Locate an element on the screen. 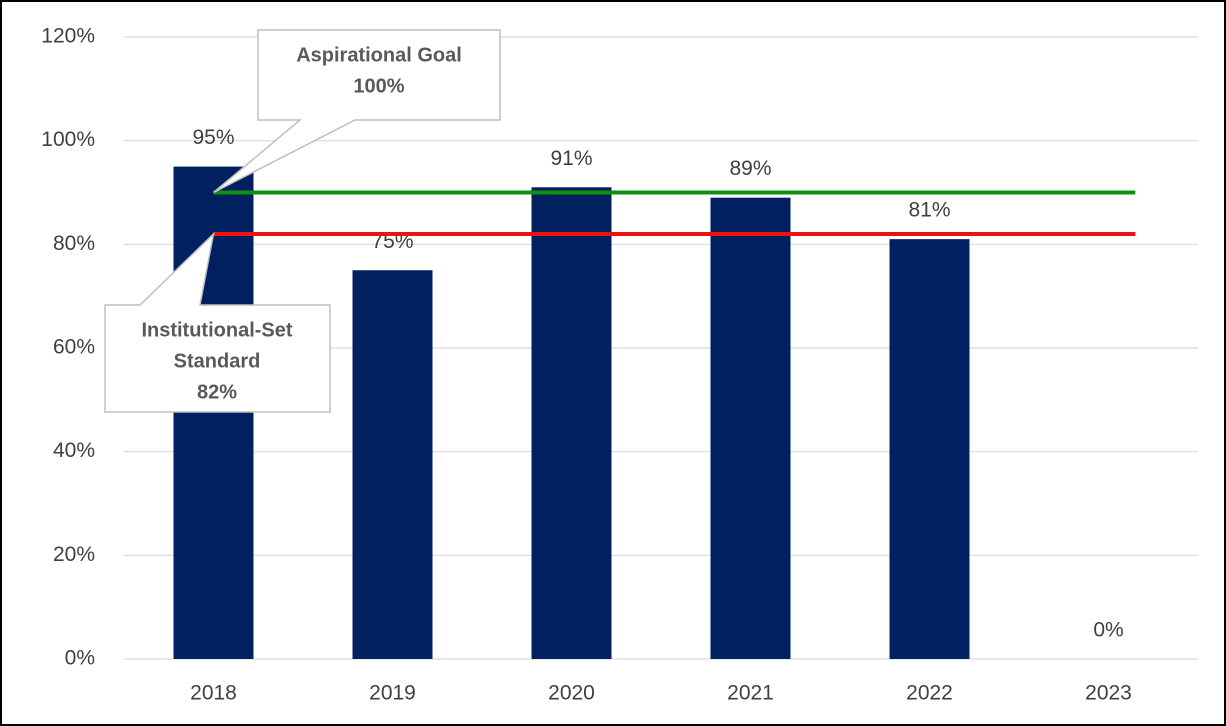 Image resolution: width=1226 pixels, height=726 pixels. x-tick-label: 2018 is located at coordinates (213, 693).